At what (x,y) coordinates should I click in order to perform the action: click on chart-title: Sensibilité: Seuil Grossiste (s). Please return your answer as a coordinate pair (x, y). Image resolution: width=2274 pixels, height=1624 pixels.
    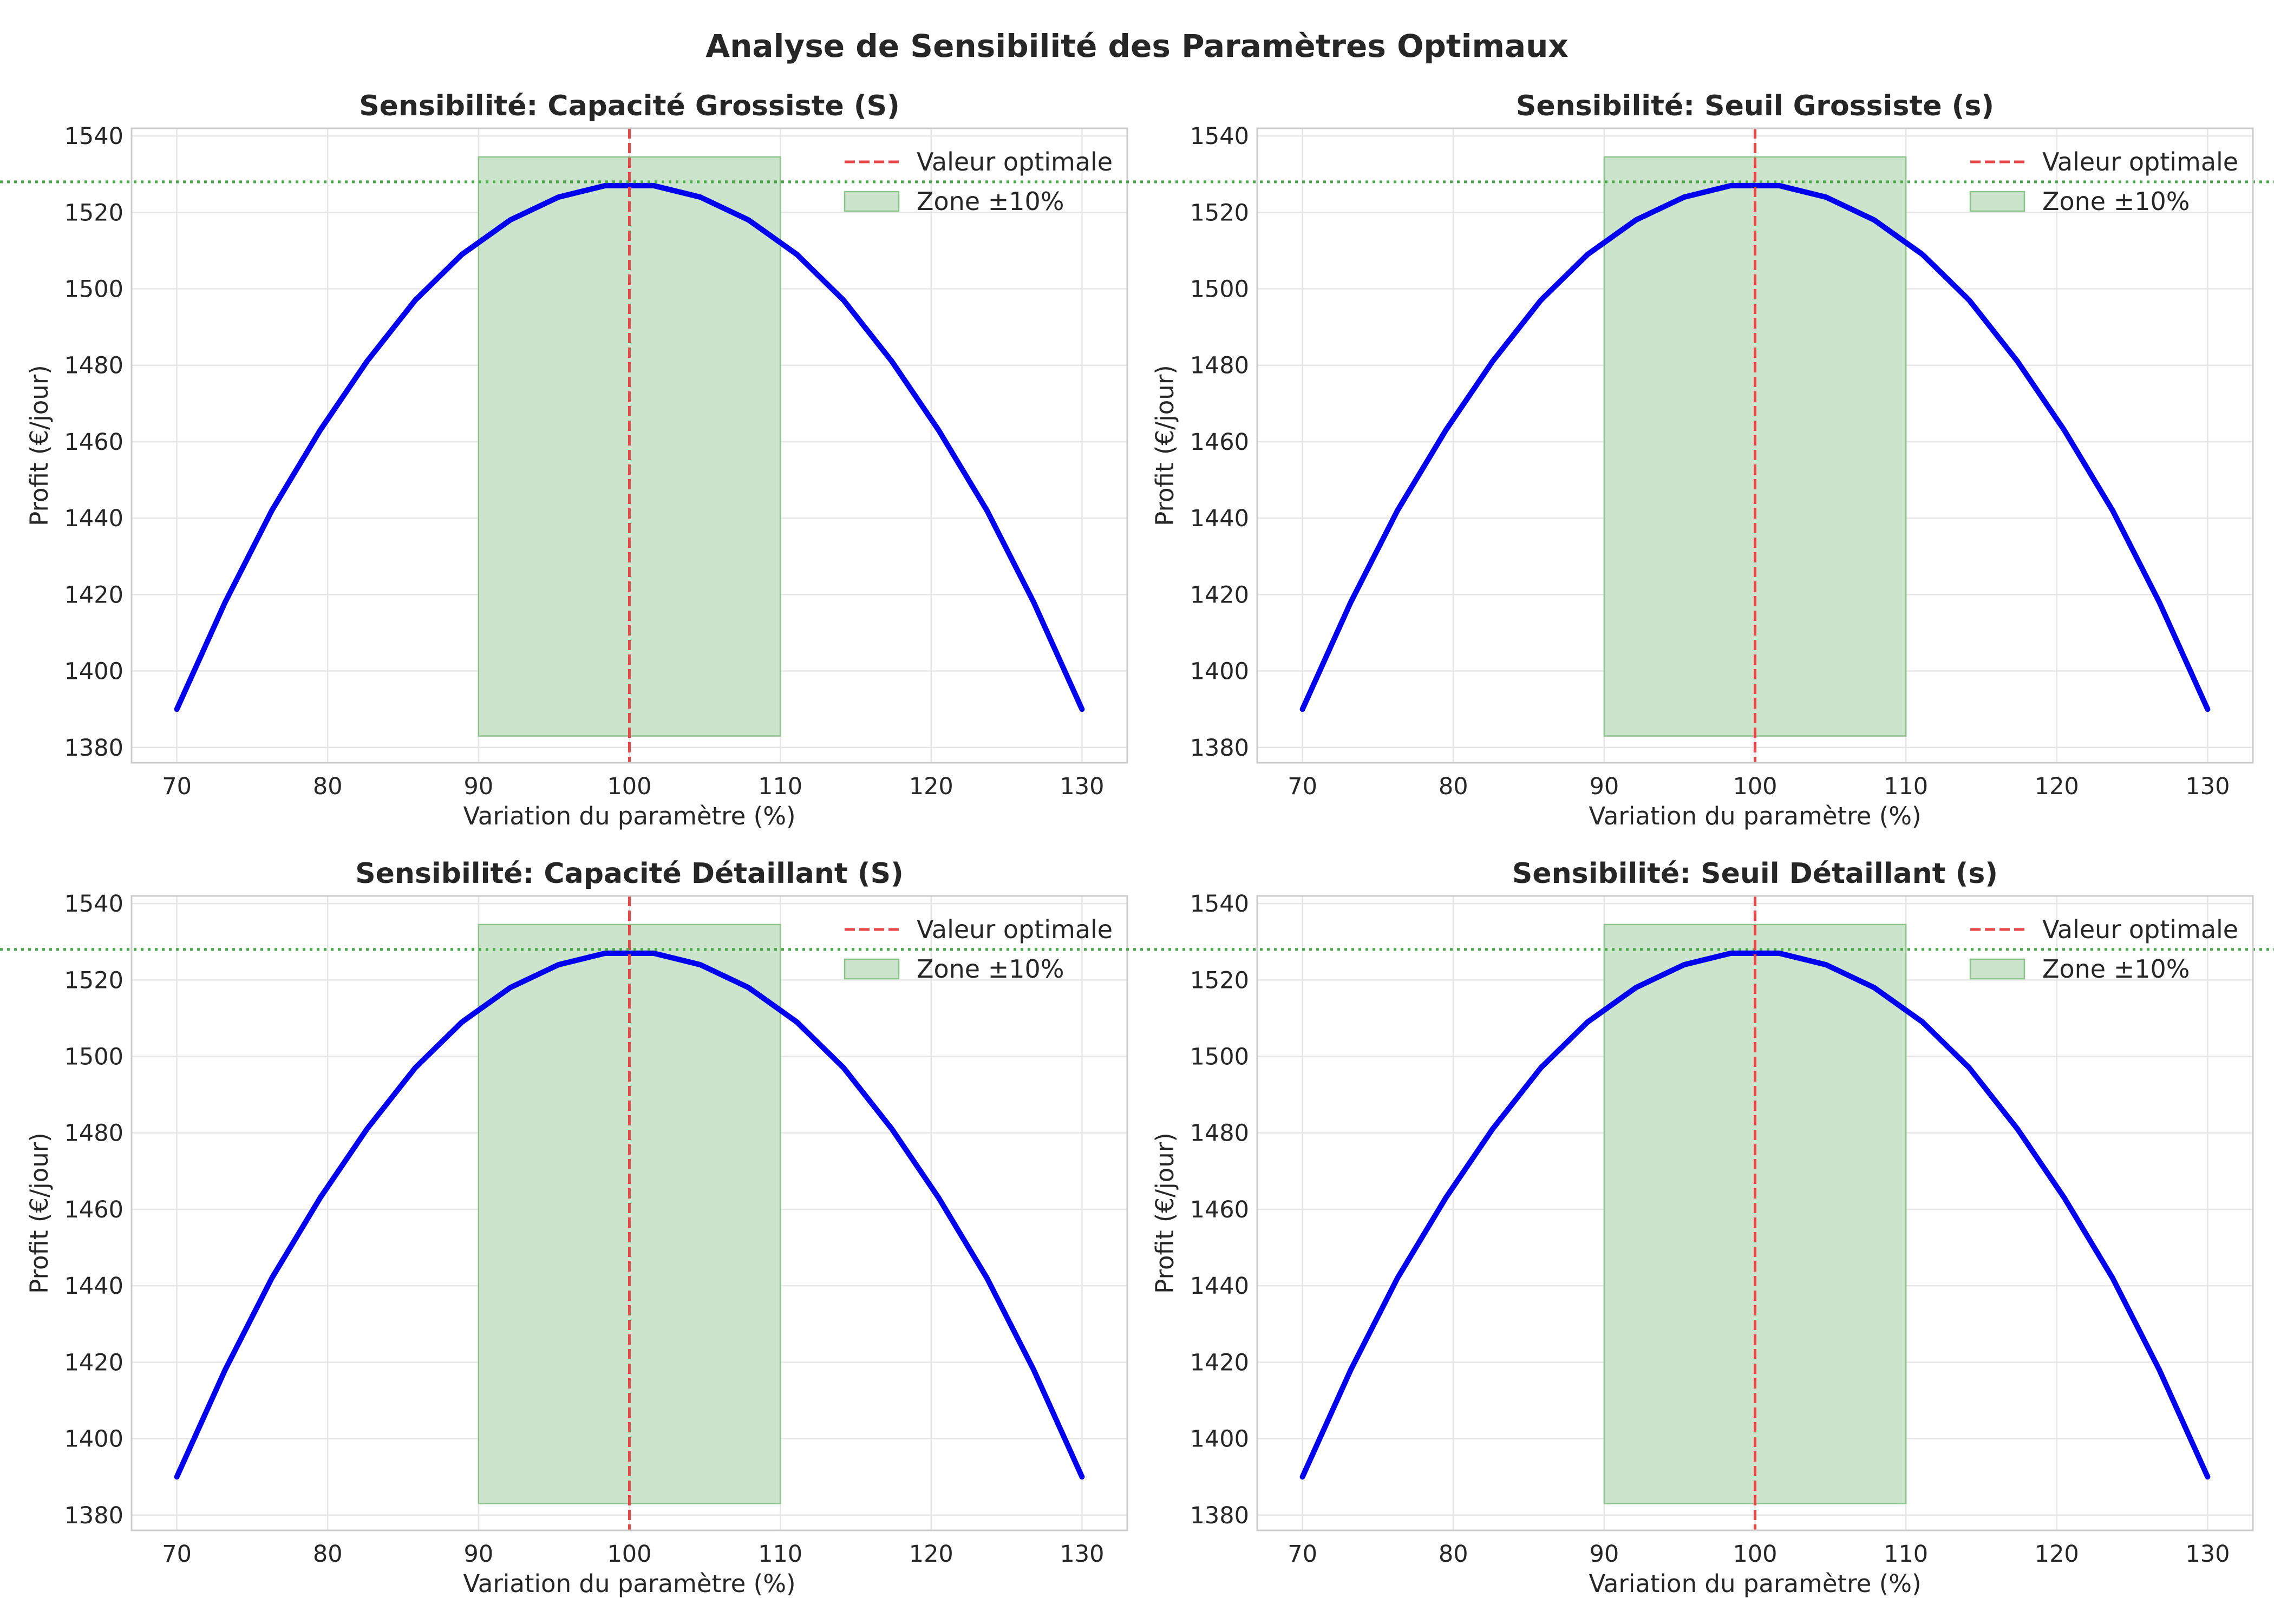
    Looking at the image, I should click on (1755, 106).